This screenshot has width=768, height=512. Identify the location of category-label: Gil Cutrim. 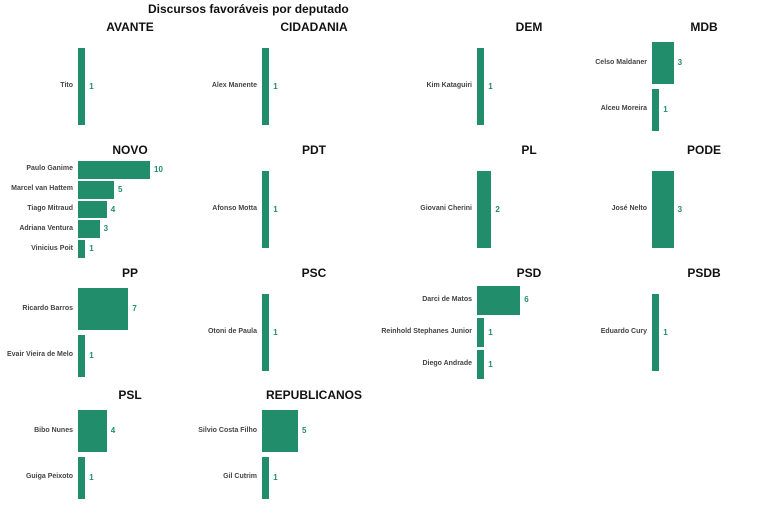
(240, 477).